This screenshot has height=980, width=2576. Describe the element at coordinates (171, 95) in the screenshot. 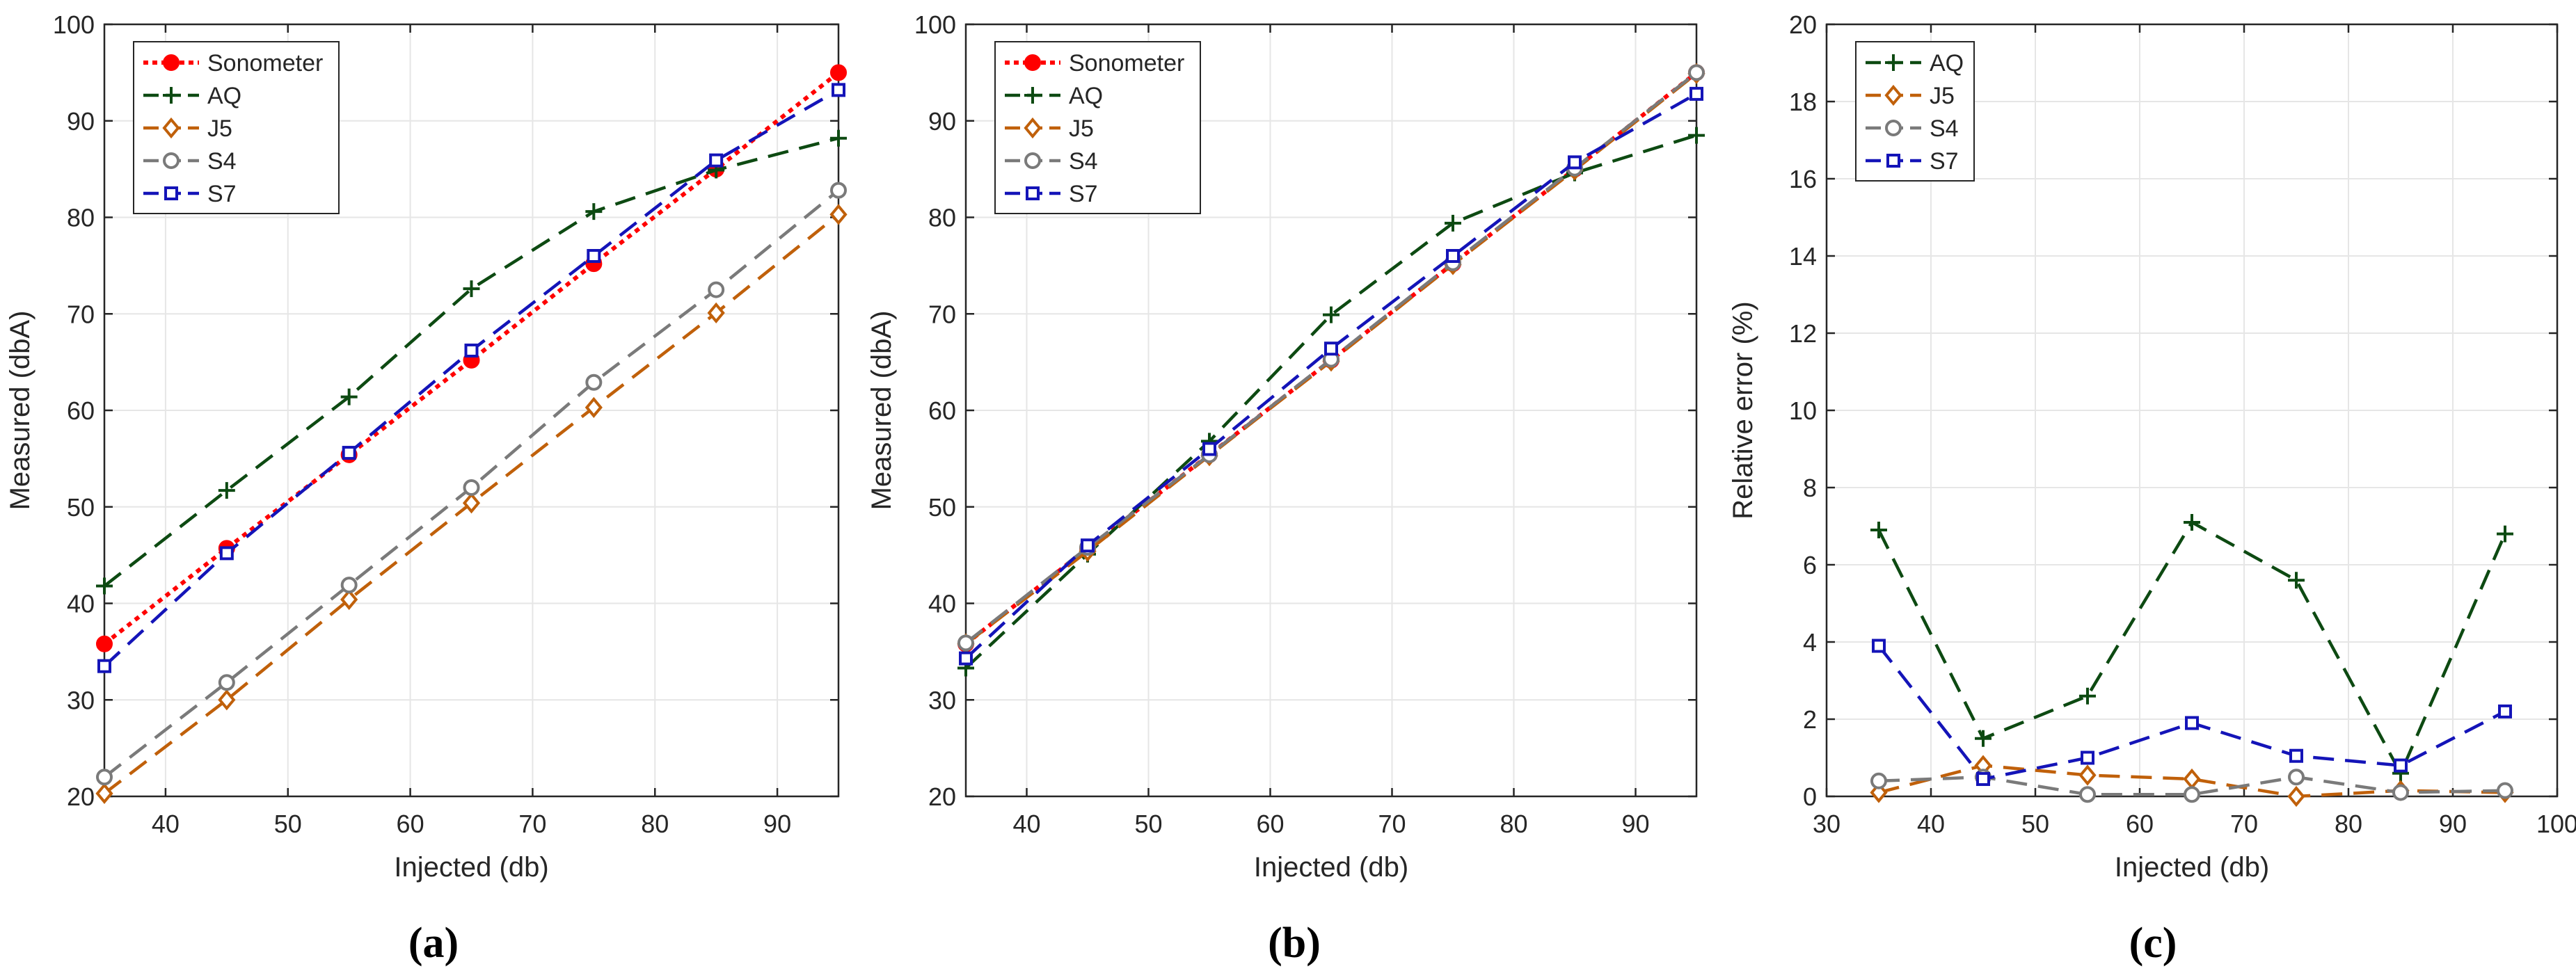

I see `legend-marker-aq` at that location.